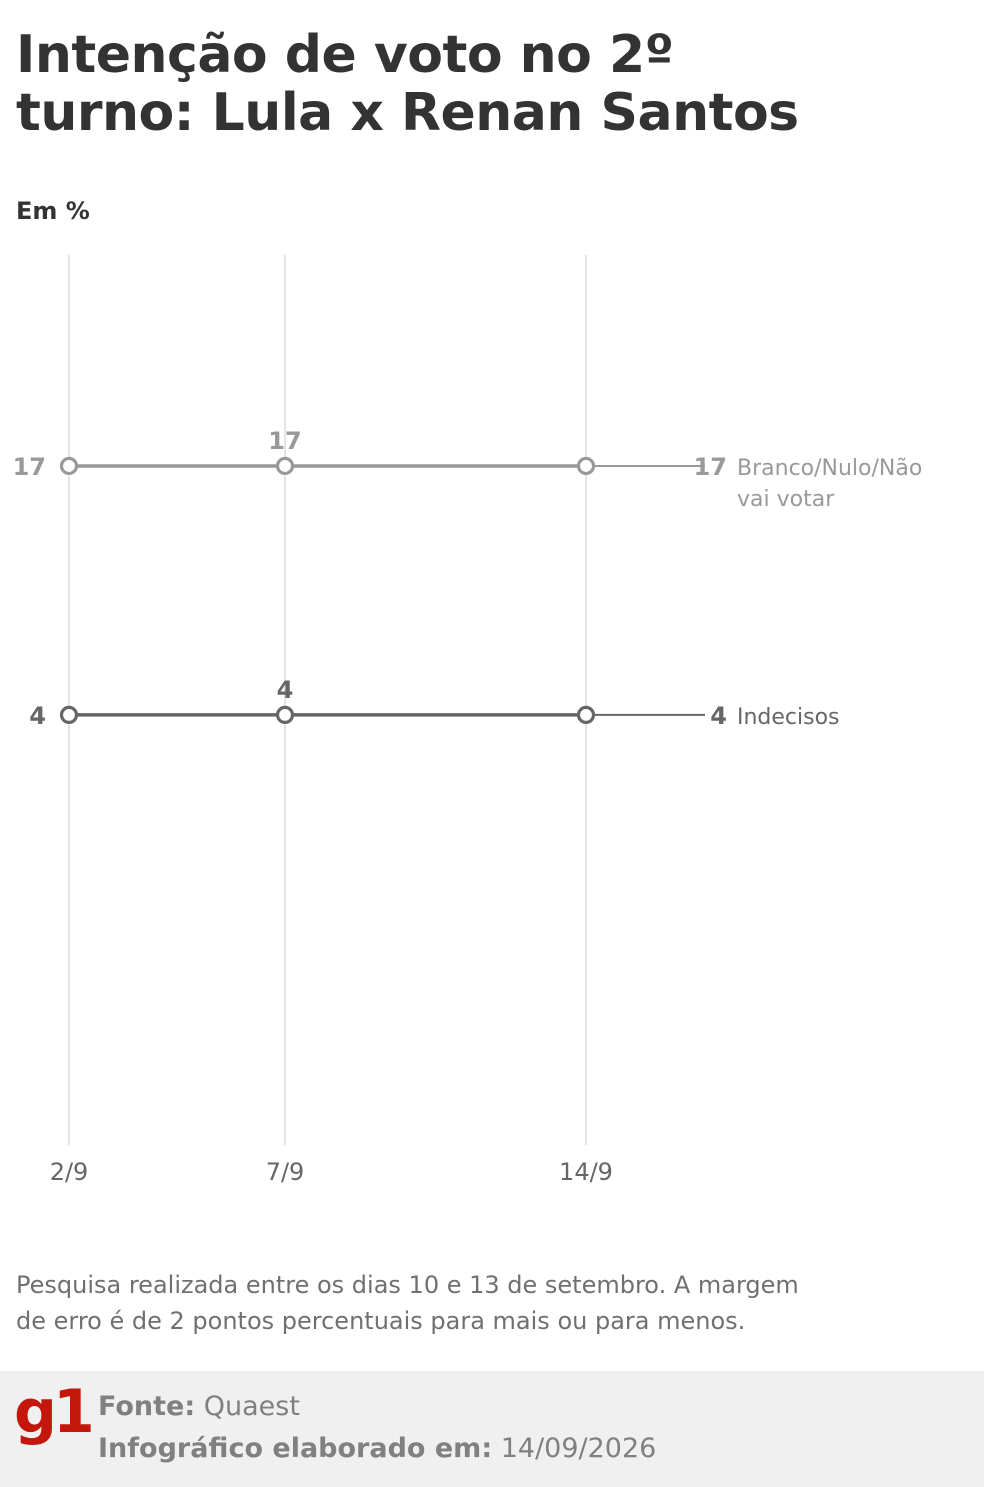  What do you see at coordinates (829, 468) in the screenshot?
I see `series-label-3: Branco/Nulo/Não` at bounding box center [829, 468].